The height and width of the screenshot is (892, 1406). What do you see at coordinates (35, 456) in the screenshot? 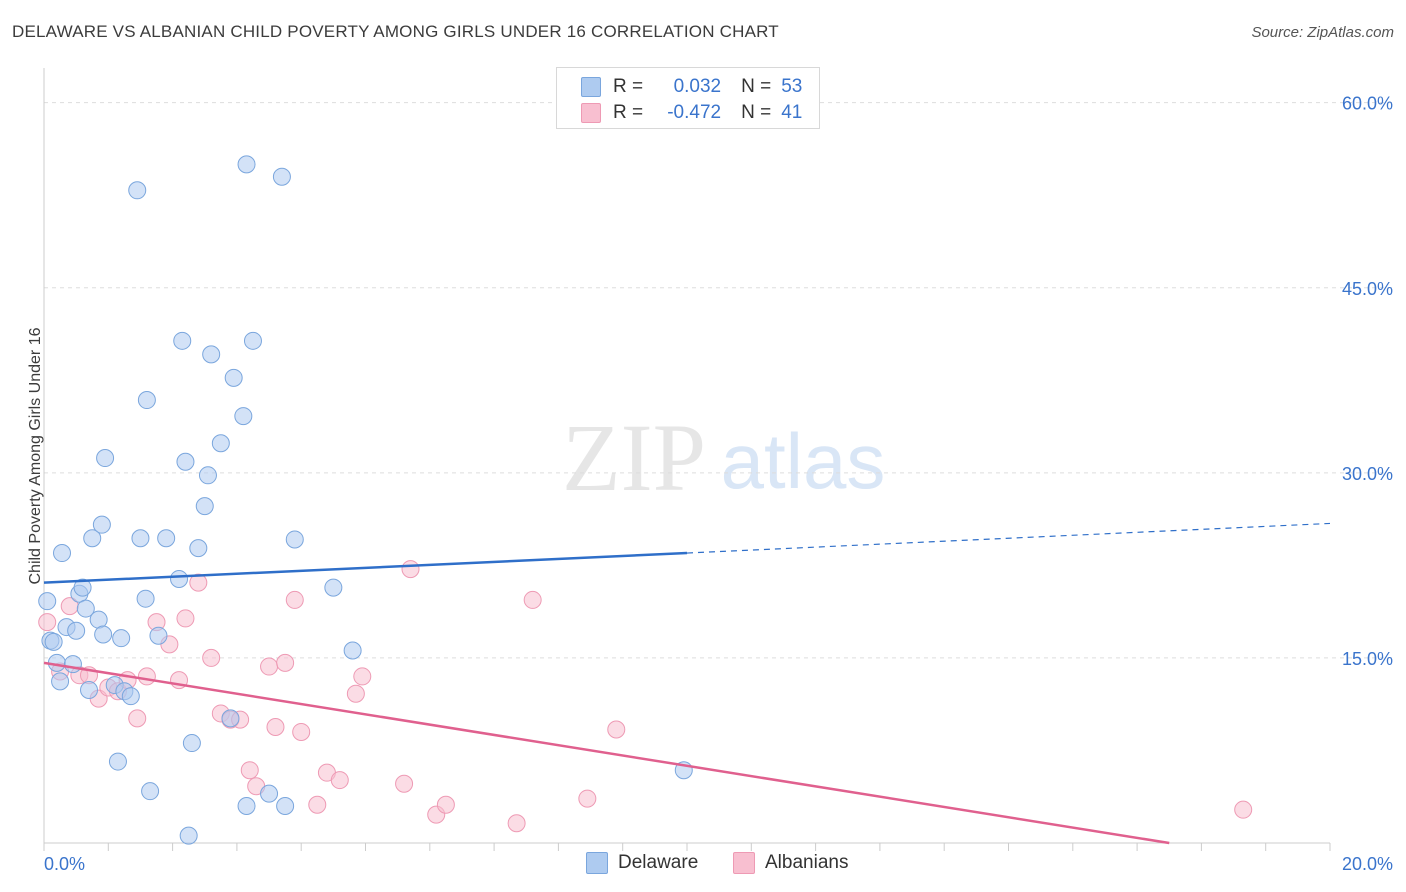
I see `y-axis-label: Child Poverty Among Girls Under 16` at bounding box center [35, 456].